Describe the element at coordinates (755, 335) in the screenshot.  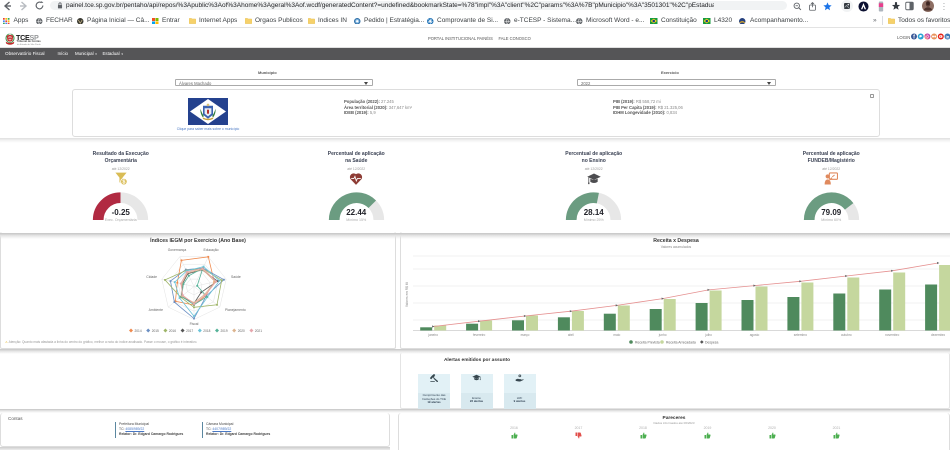
I see `svg-text: agosto` at that location.